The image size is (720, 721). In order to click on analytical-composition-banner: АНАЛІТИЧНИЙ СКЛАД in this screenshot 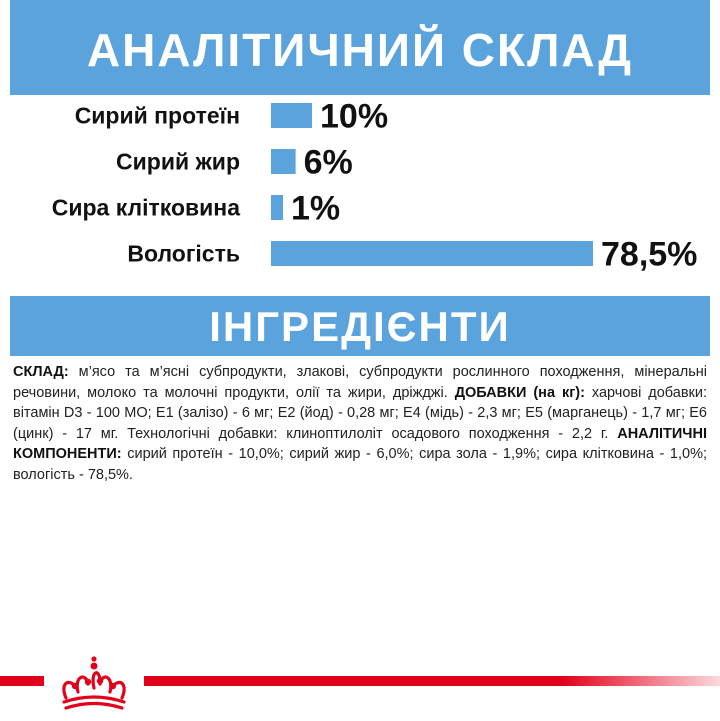, I will do `click(360, 47)`.